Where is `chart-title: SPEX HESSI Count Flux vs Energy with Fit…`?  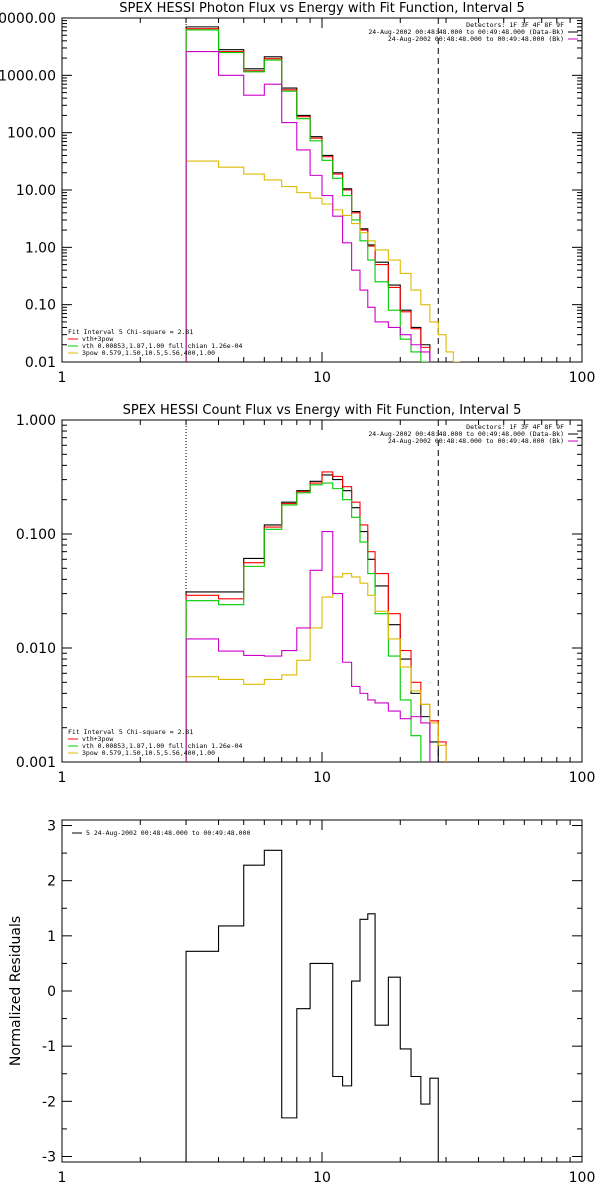 chart-title: SPEX HESSI Count Flux vs Energy with Fit… is located at coordinates (322, 410).